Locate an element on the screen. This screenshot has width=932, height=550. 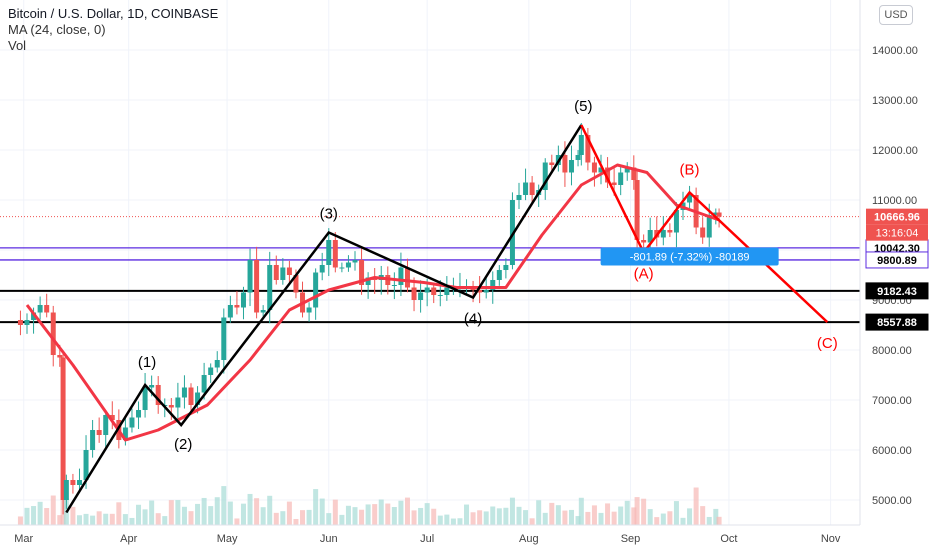
price-tick-label: 7000.00 is located at coordinates (892, 401).